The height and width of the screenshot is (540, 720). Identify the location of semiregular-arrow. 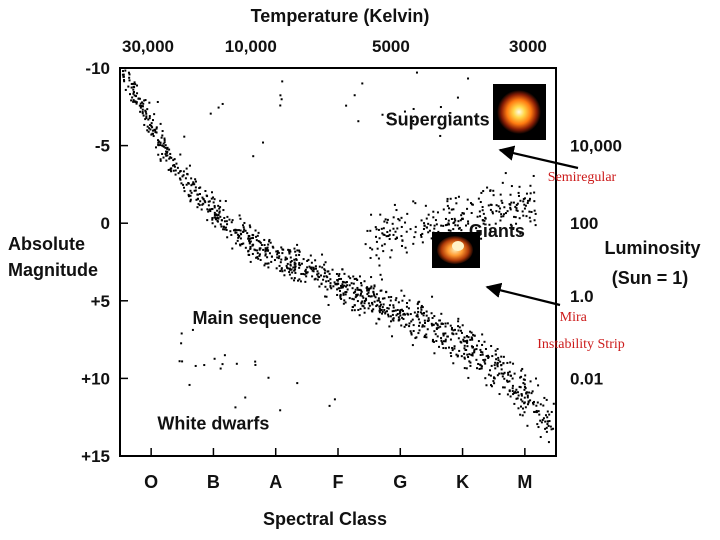
(538, 157).